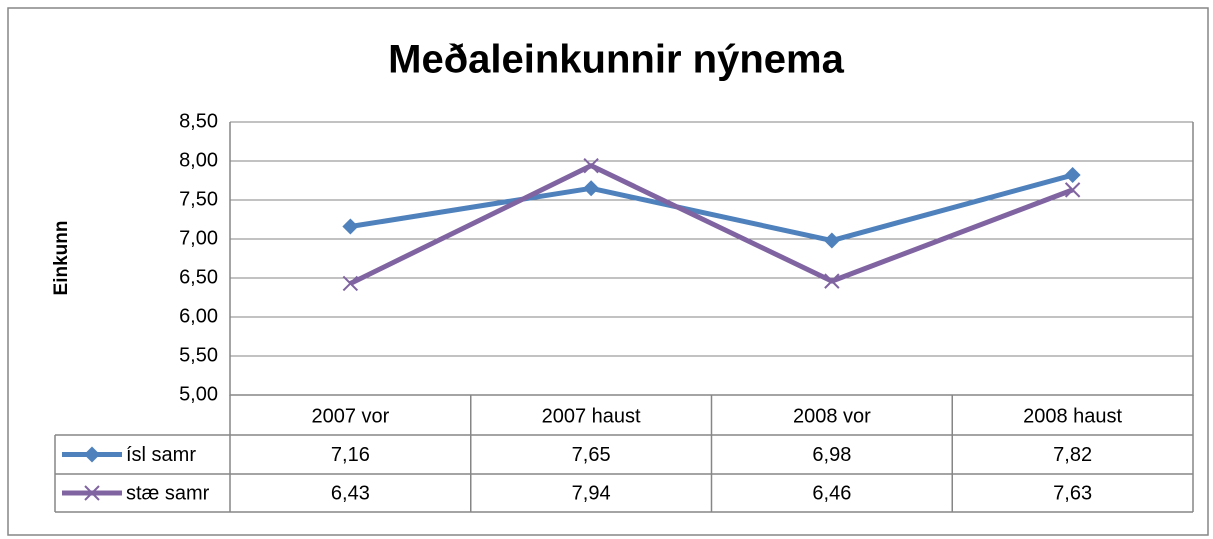  What do you see at coordinates (1072, 455) in the screenshot?
I see `data-table-value: 7,82` at bounding box center [1072, 455].